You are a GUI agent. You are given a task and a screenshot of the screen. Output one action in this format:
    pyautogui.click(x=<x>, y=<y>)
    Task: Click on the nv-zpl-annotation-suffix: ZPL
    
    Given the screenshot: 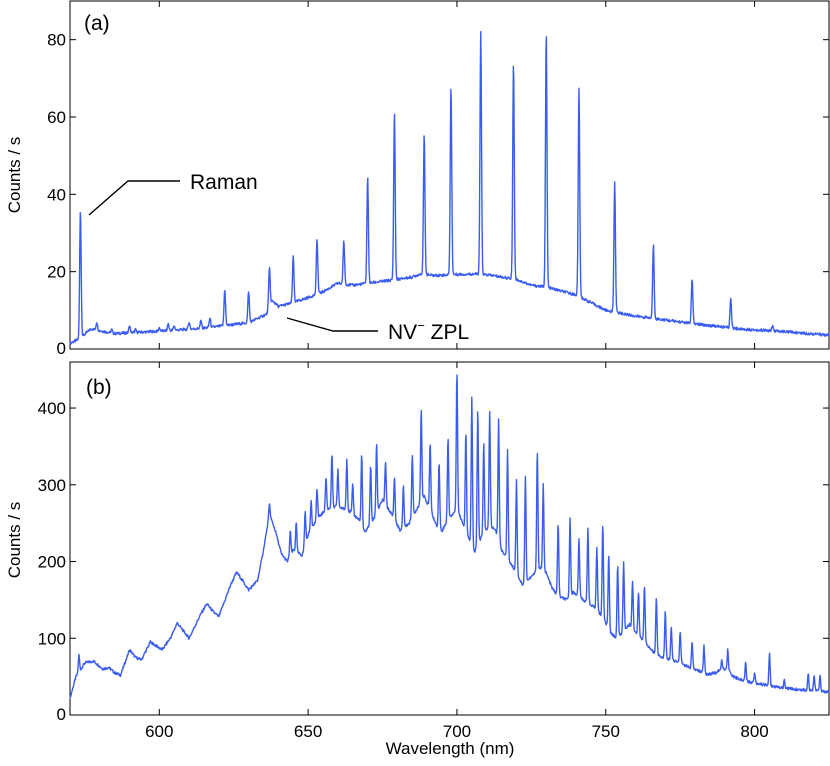 What is the action you would take?
    pyautogui.click(x=447, y=332)
    